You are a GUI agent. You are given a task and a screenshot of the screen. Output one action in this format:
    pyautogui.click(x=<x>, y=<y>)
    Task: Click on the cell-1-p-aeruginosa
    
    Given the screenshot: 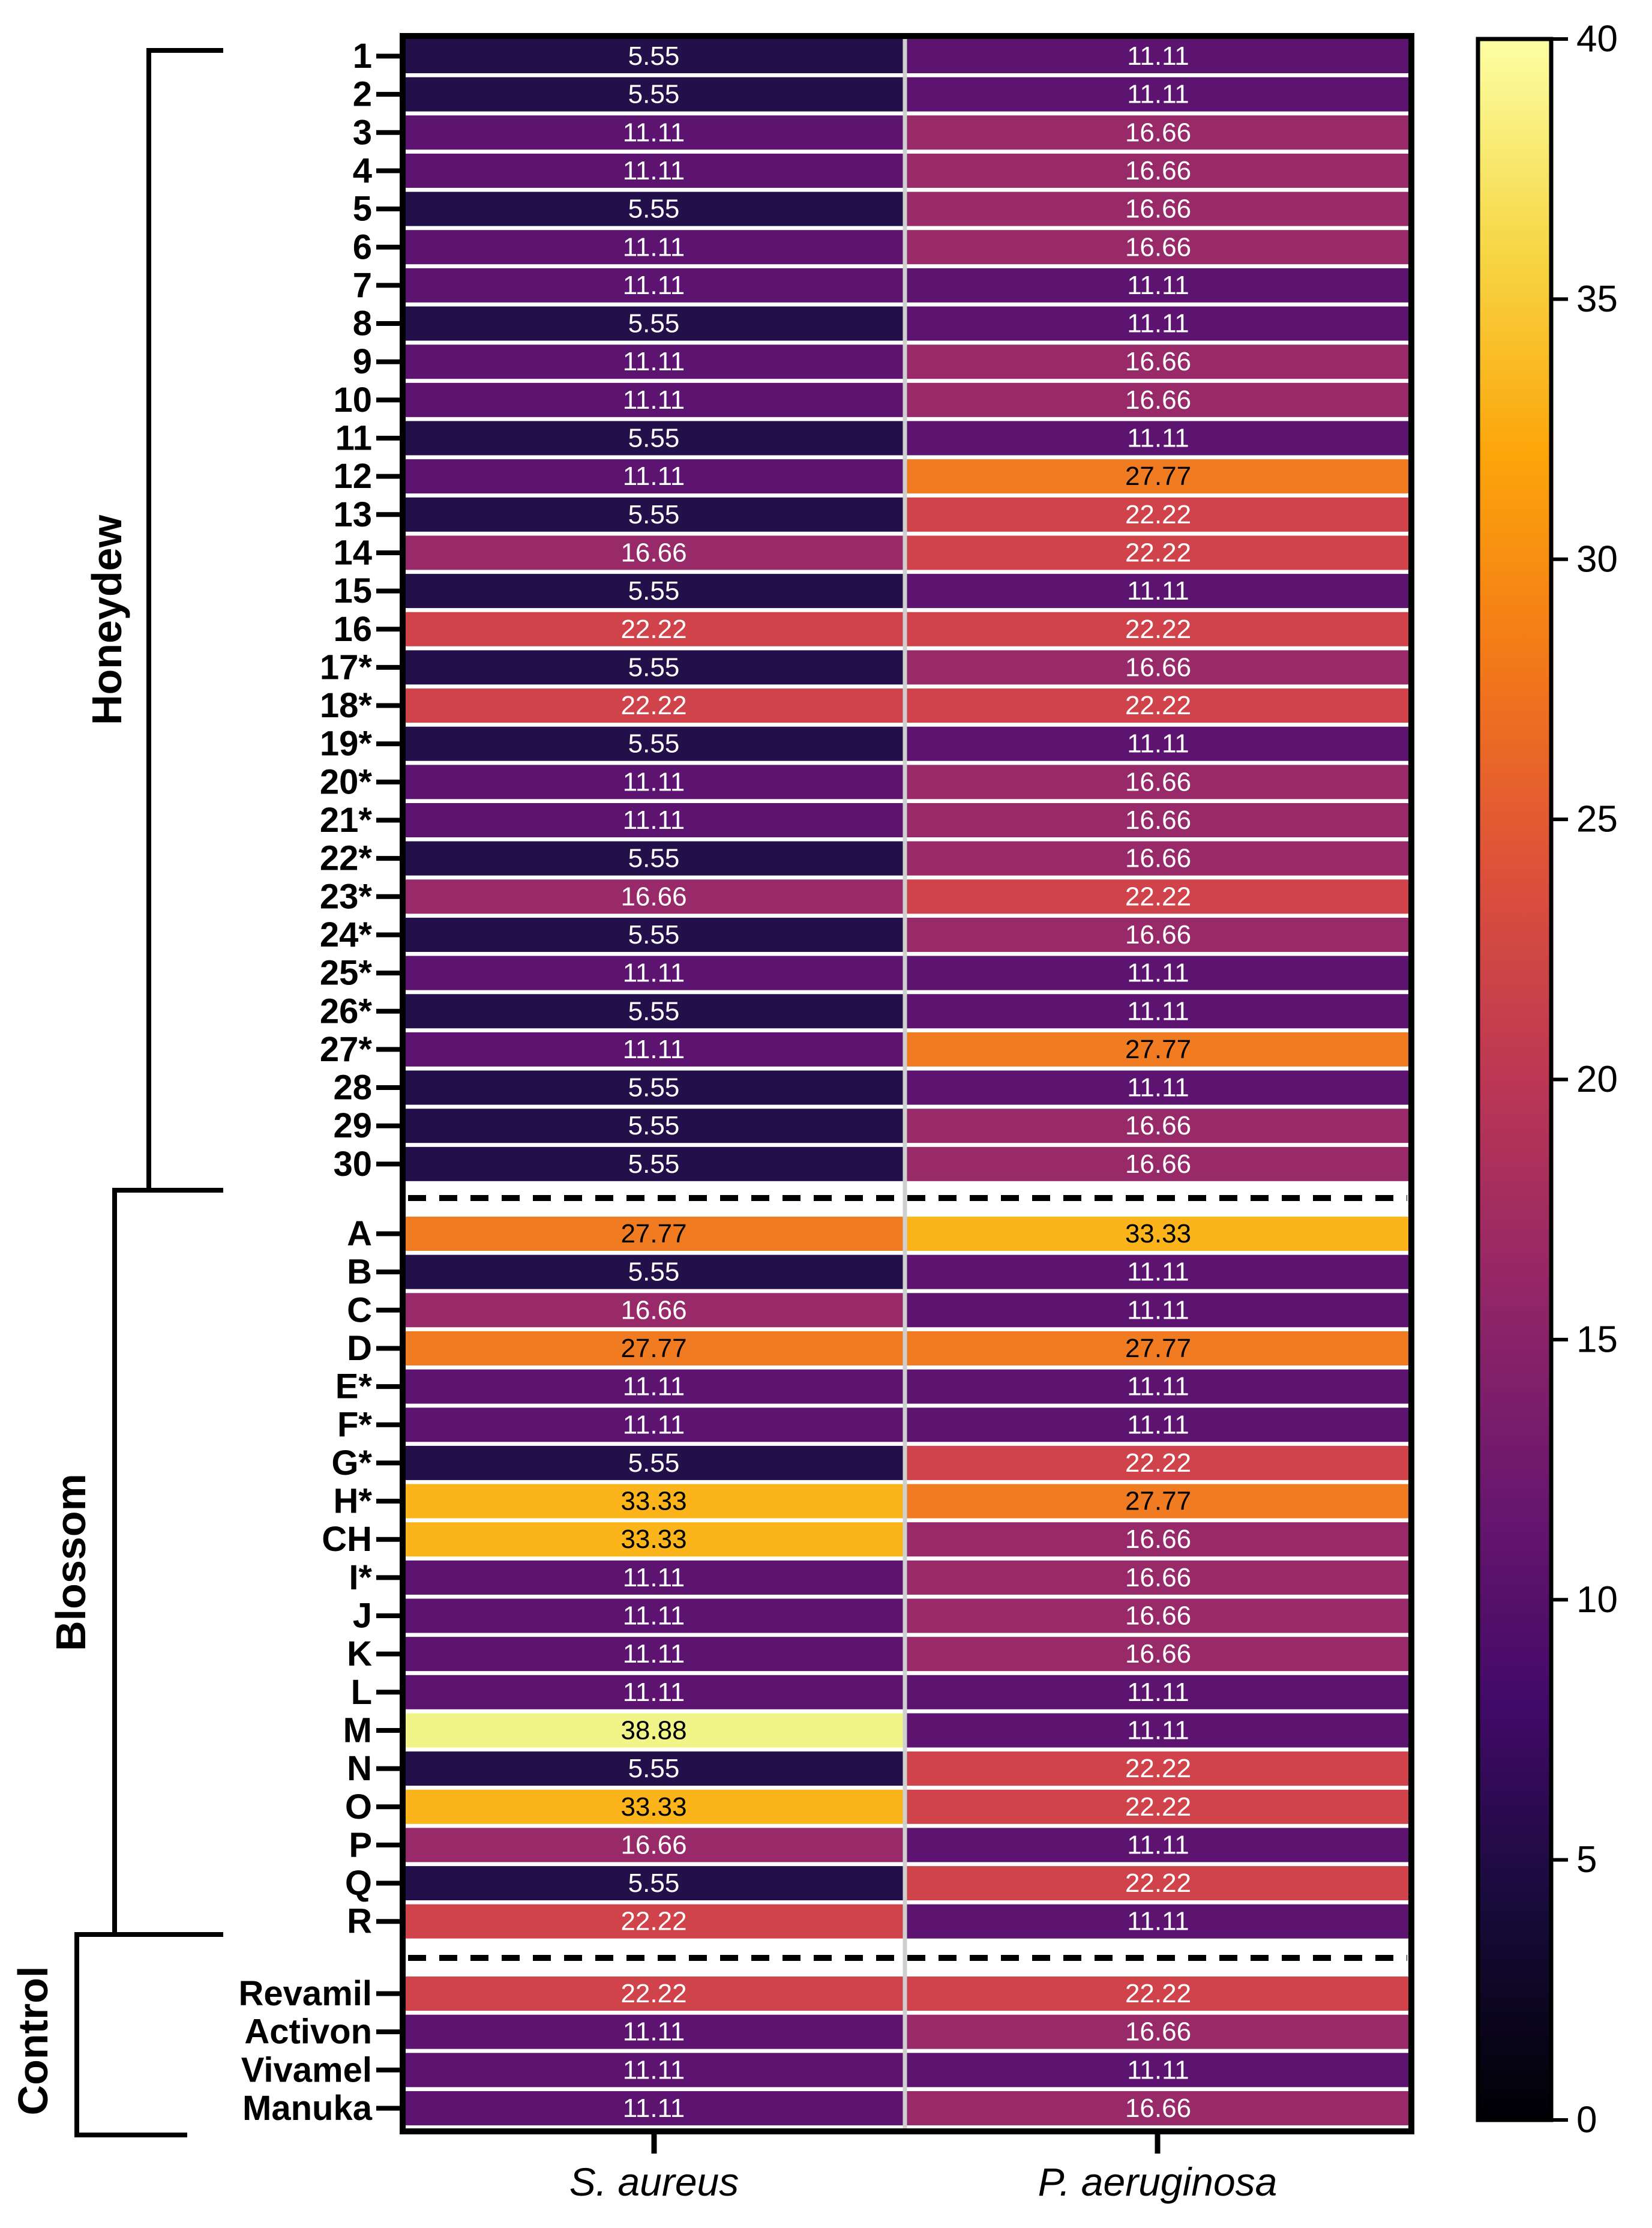 What is the action you would take?
    pyautogui.click(x=1158, y=56)
    